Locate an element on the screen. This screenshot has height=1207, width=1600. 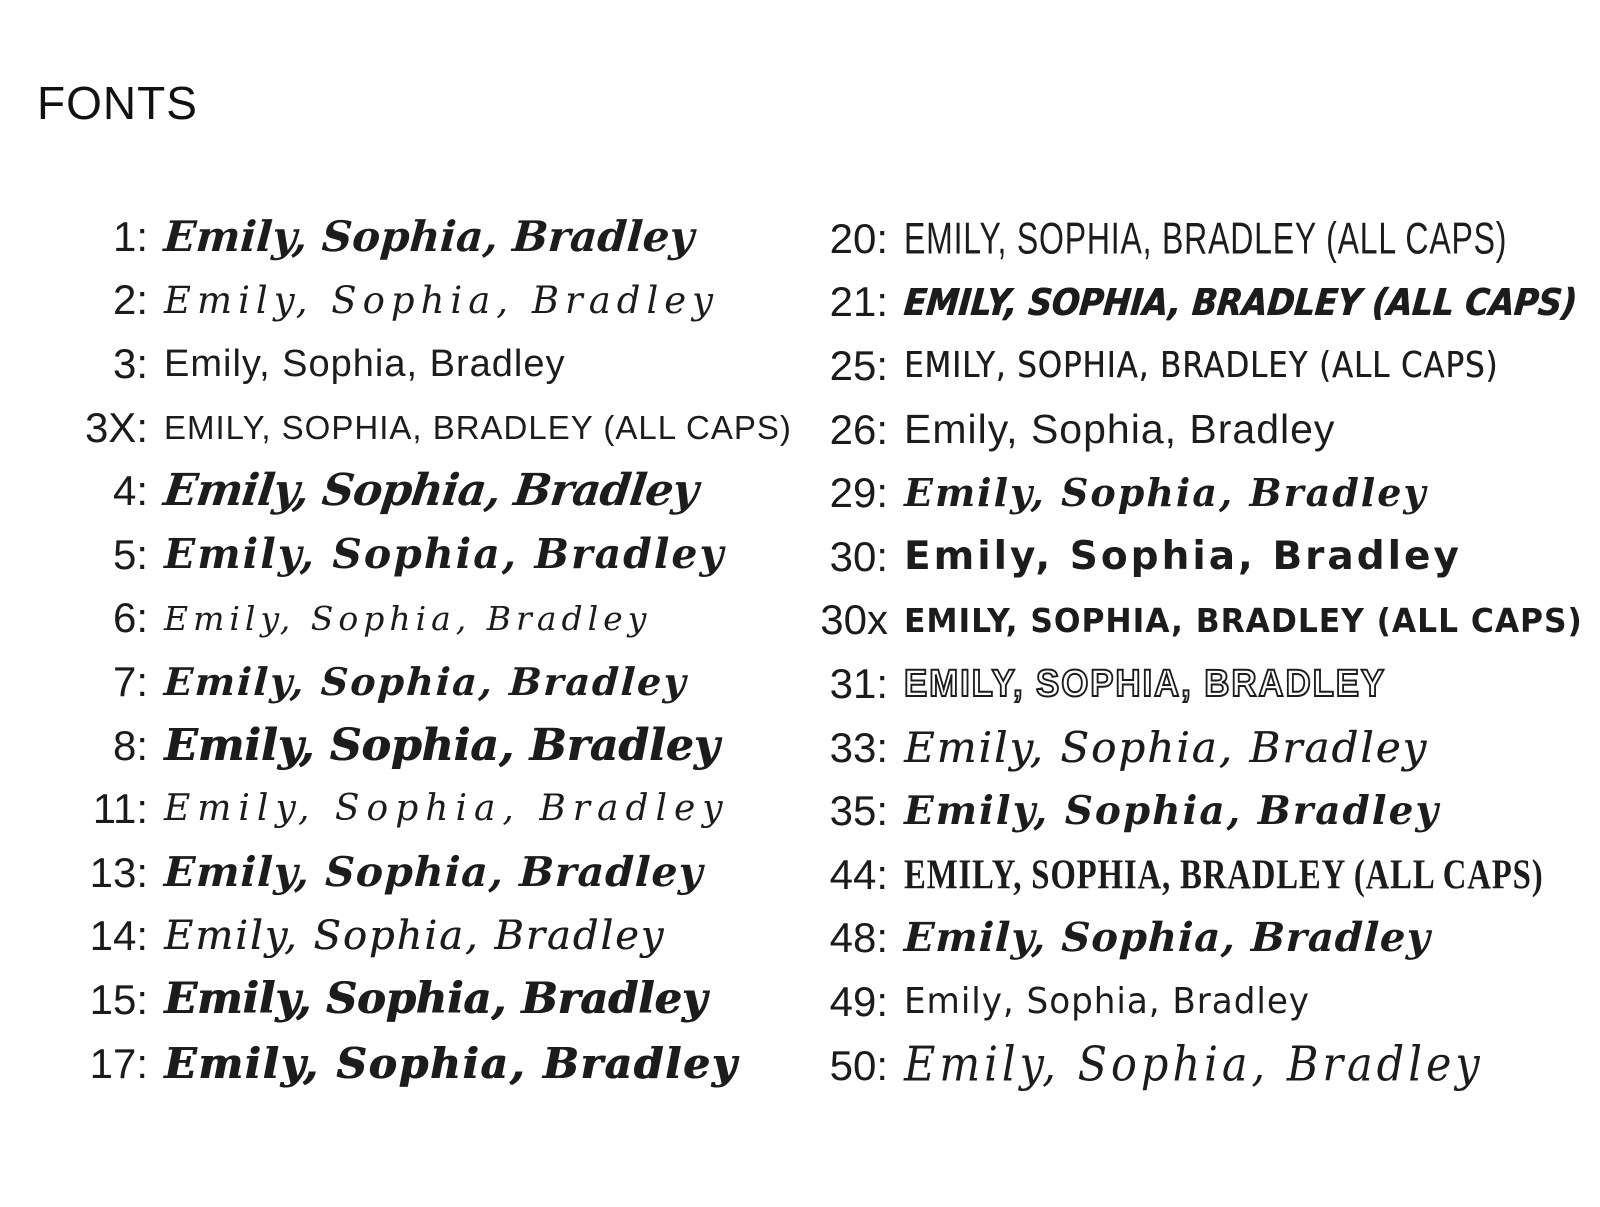
font-sample-row: 13: Emily, Sophia, Bradley is located at coordinates (412, 873).